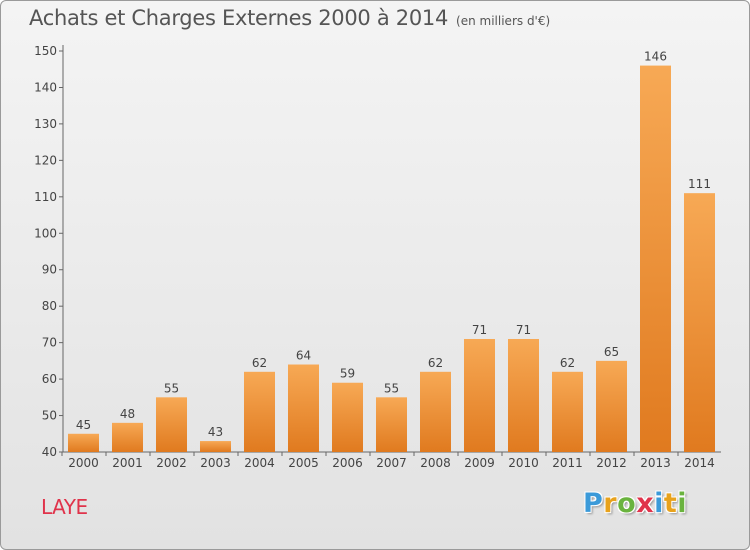 This screenshot has height=550, width=750. Describe the element at coordinates (567, 463) in the screenshot. I see `x-tick-label-2011: 2011` at that location.